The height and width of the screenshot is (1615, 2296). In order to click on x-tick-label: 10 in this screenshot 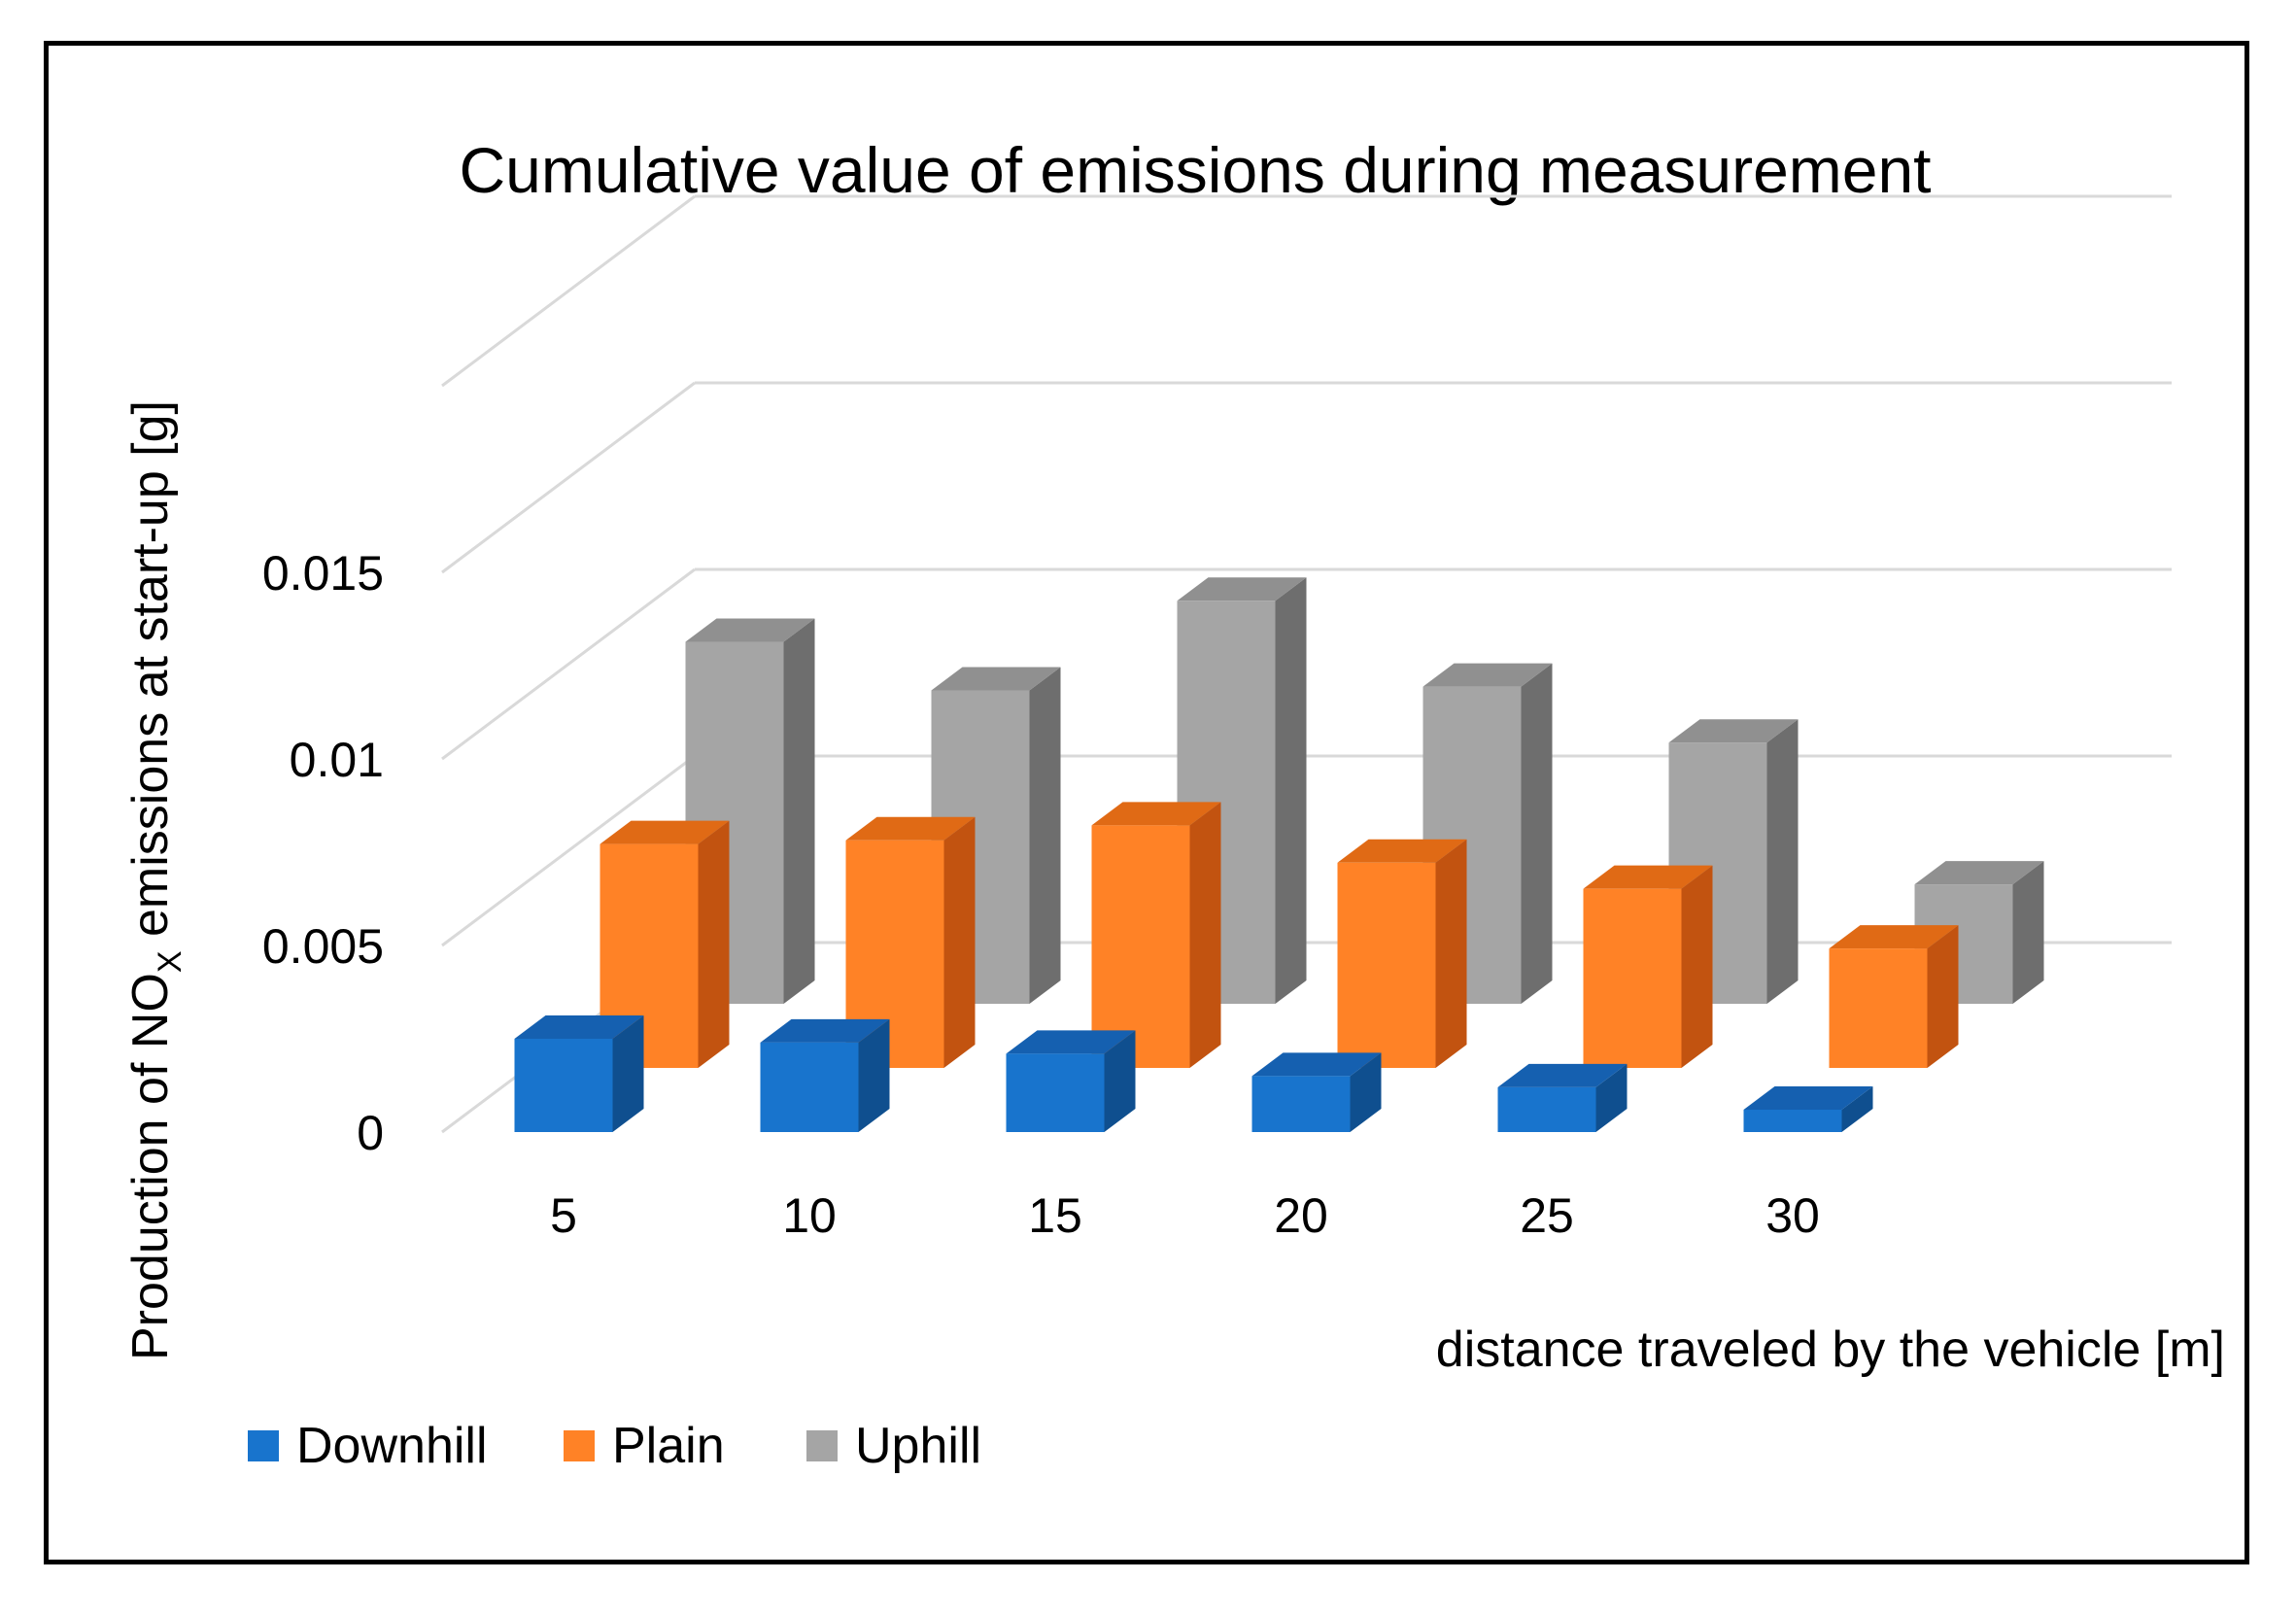, I will do `click(809, 1215)`.